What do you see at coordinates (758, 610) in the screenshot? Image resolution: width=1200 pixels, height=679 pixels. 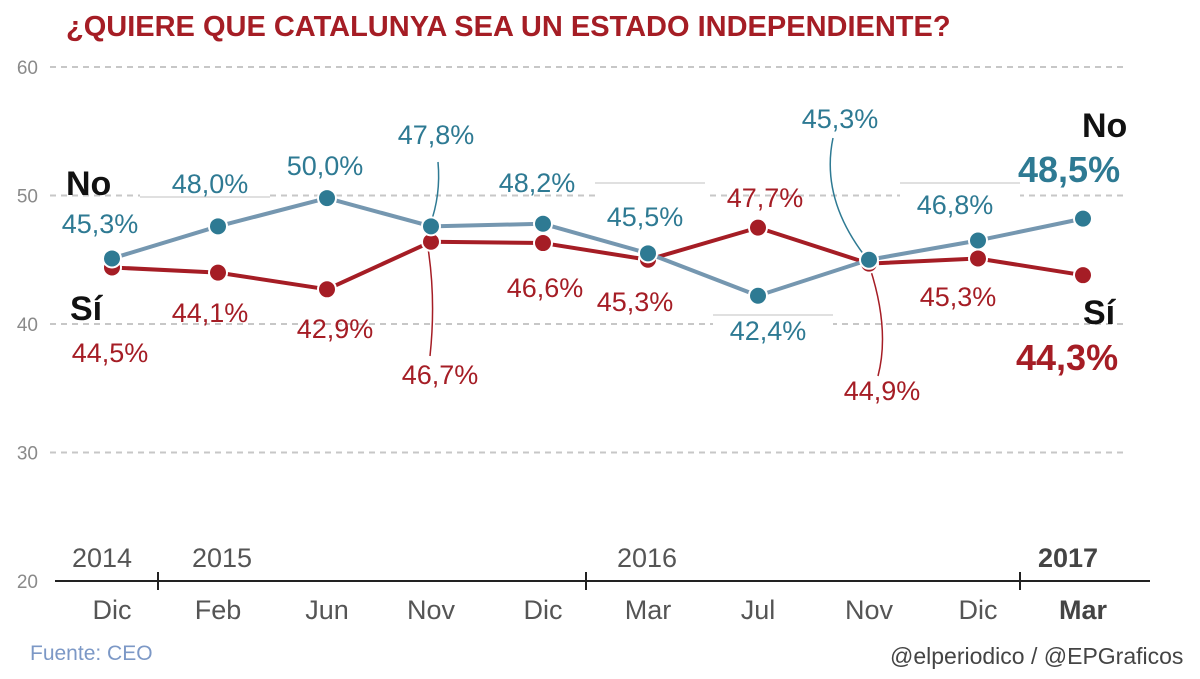 I see `x-tick-label: Jul` at bounding box center [758, 610].